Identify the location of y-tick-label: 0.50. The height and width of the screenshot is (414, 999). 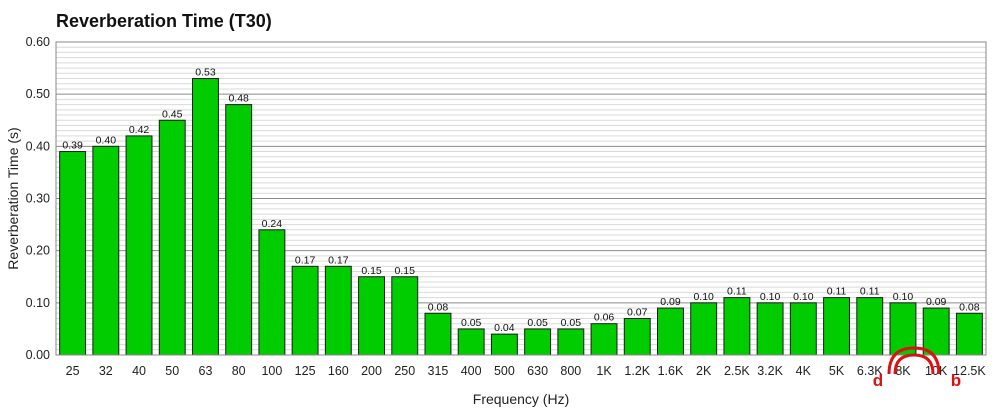
(38, 94).